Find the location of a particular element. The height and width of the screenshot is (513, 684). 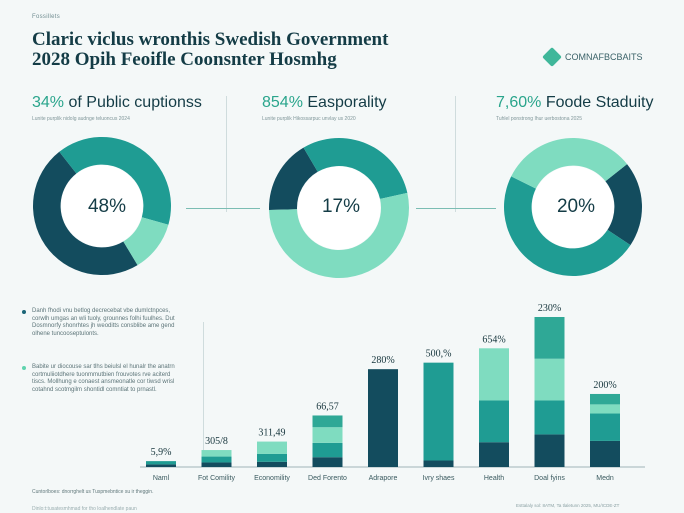

kpi-1-label: of Public cuptionss is located at coordinates (135, 102).